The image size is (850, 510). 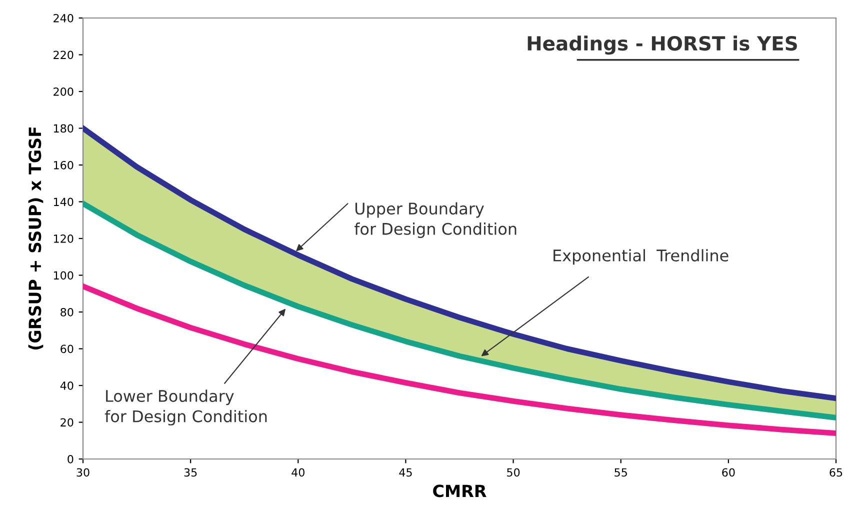 What do you see at coordinates (728, 472) in the screenshot?
I see `x-tick-label: 60` at bounding box center [728, 472].